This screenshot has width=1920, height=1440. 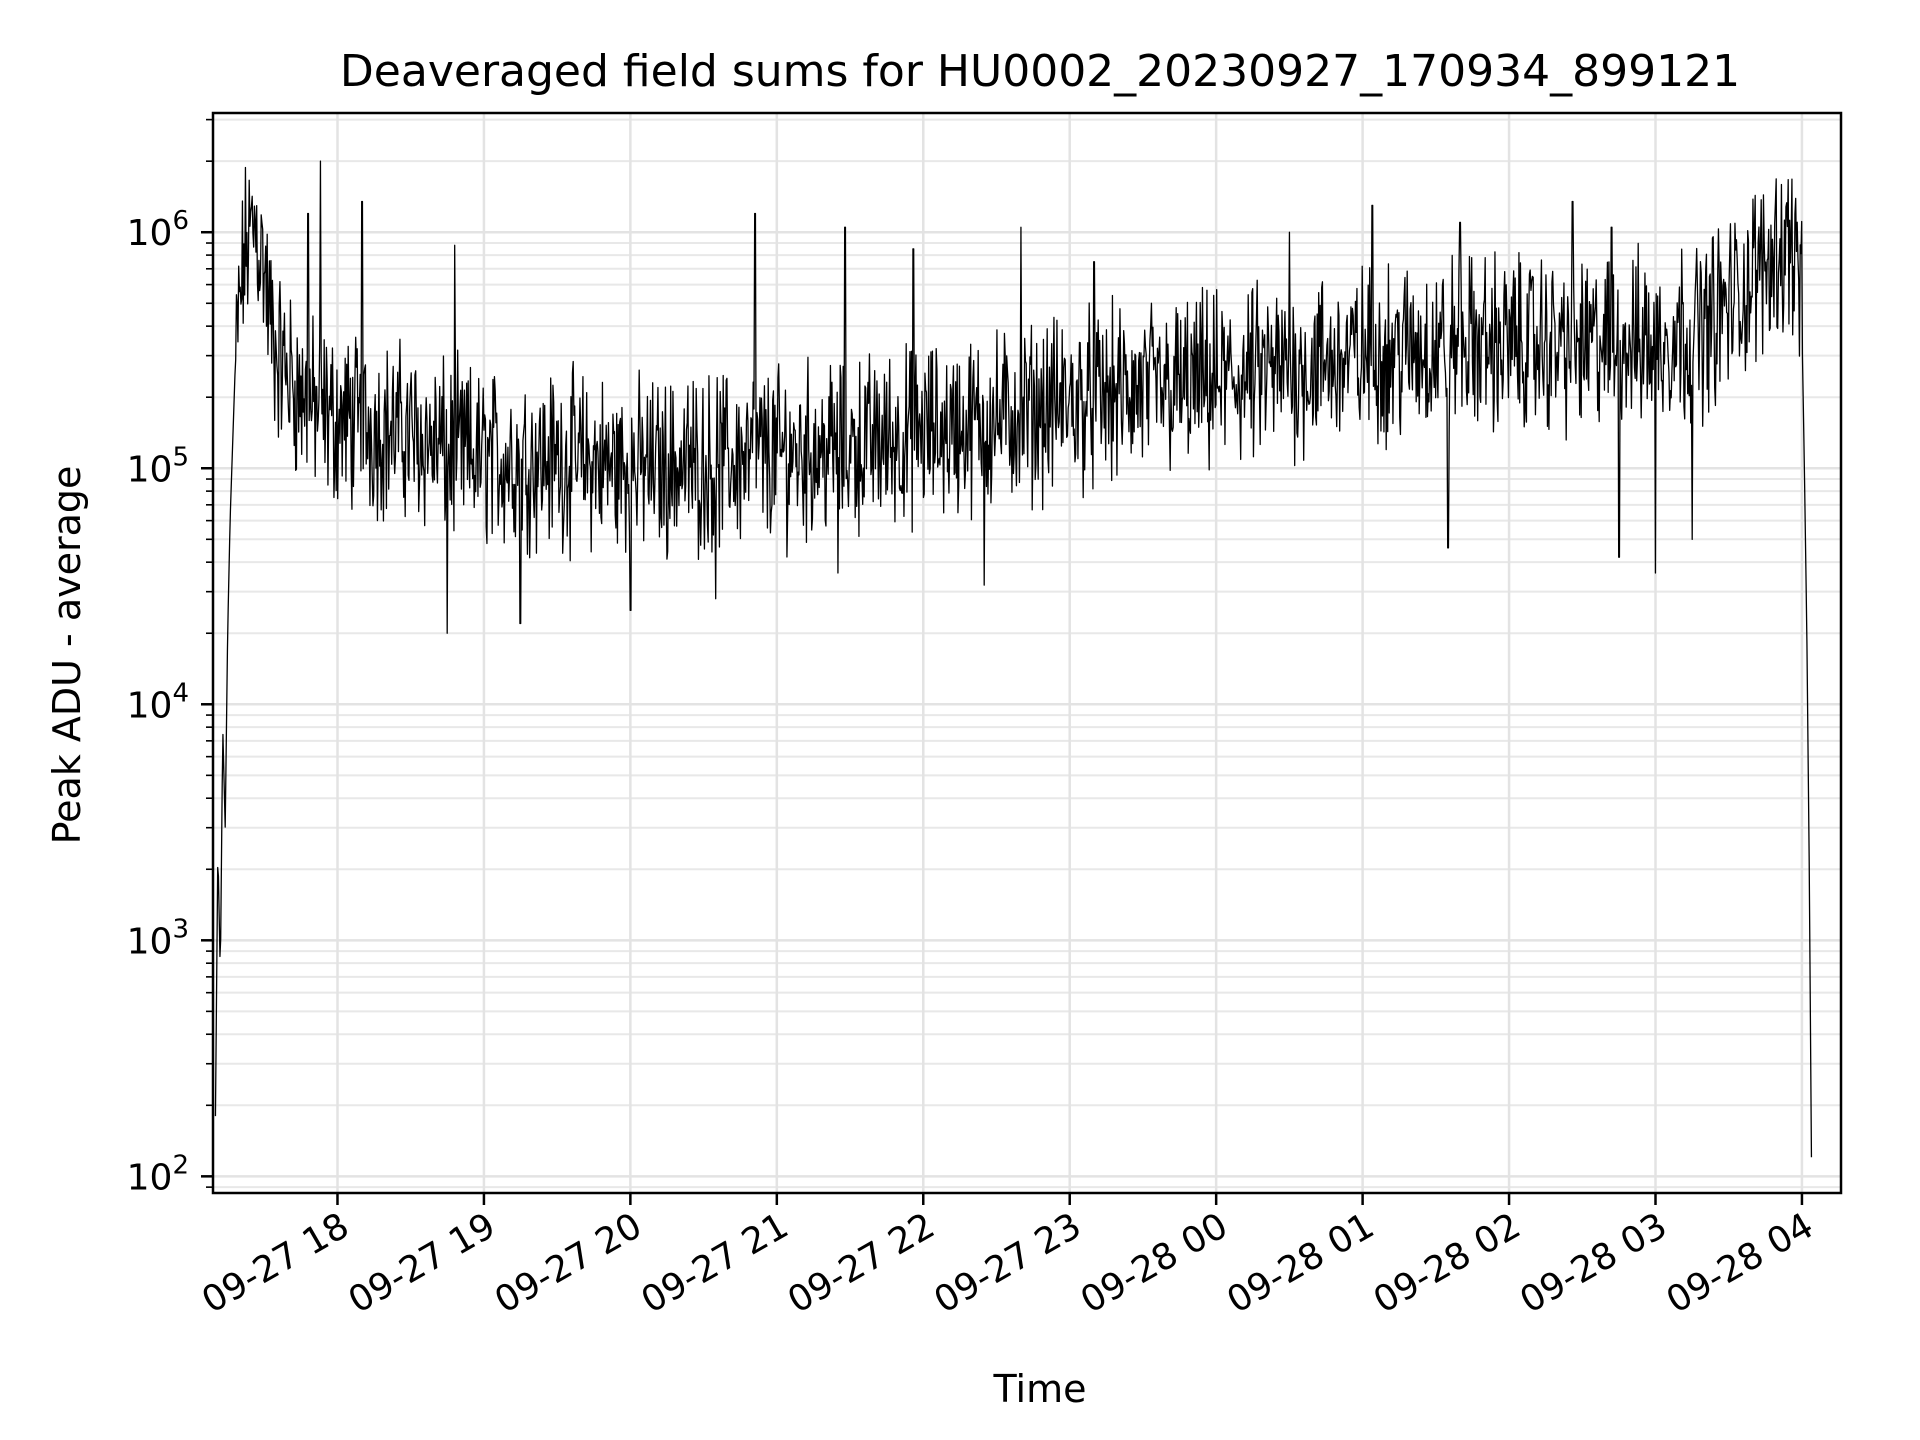 I want to click on x-axis-label: Time, so click(x=1040, y=1389).